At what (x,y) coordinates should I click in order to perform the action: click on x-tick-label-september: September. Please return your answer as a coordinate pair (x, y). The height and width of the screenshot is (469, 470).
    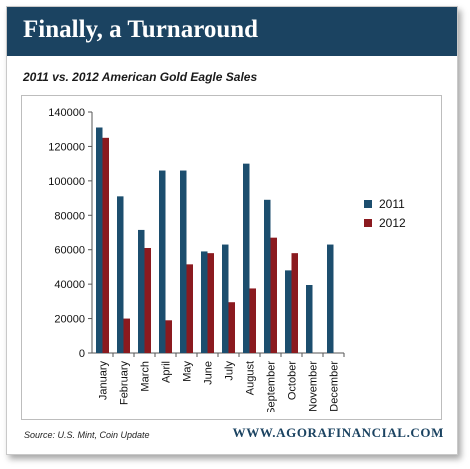
    Looking at the image, I should click on (272, 386).